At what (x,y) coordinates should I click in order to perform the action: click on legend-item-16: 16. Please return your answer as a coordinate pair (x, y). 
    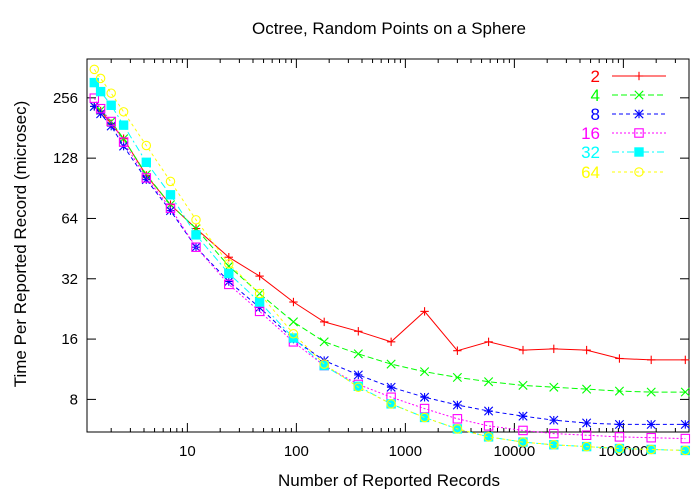
    Looking at the image, I should click on (623, 133).